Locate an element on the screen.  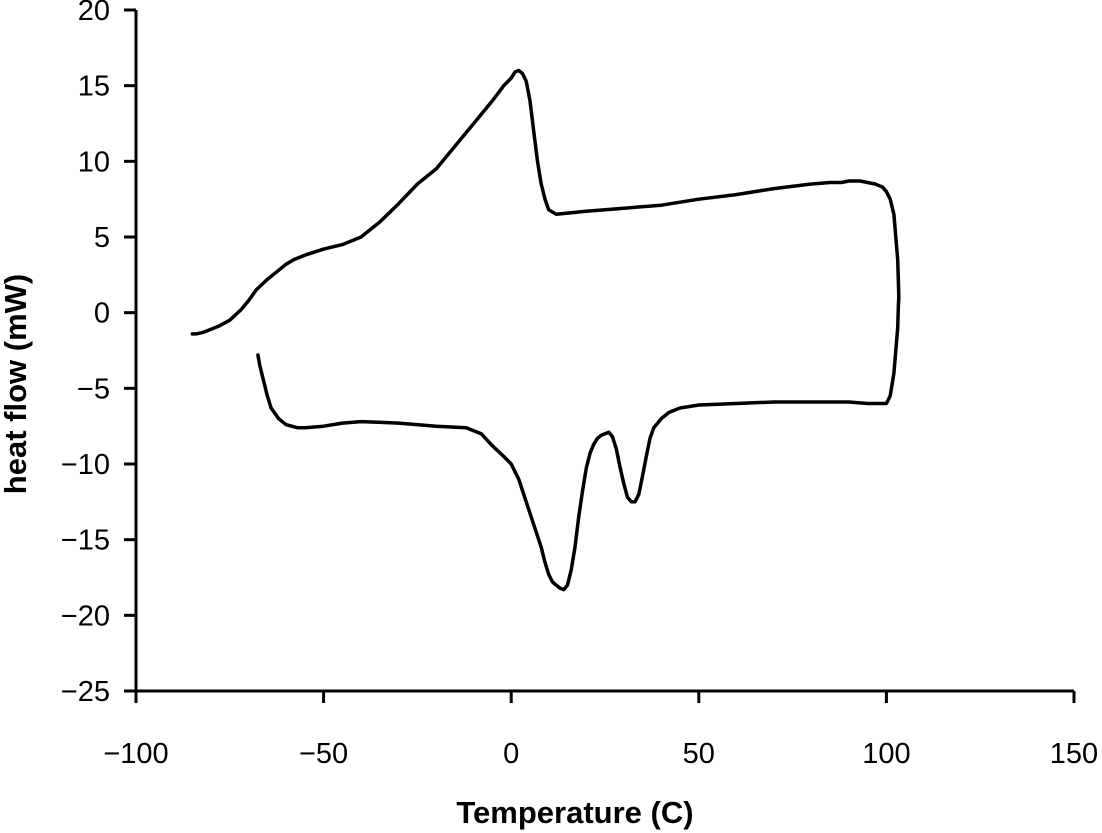
x-tick-label: 50 is located at coordinates (699, 754).